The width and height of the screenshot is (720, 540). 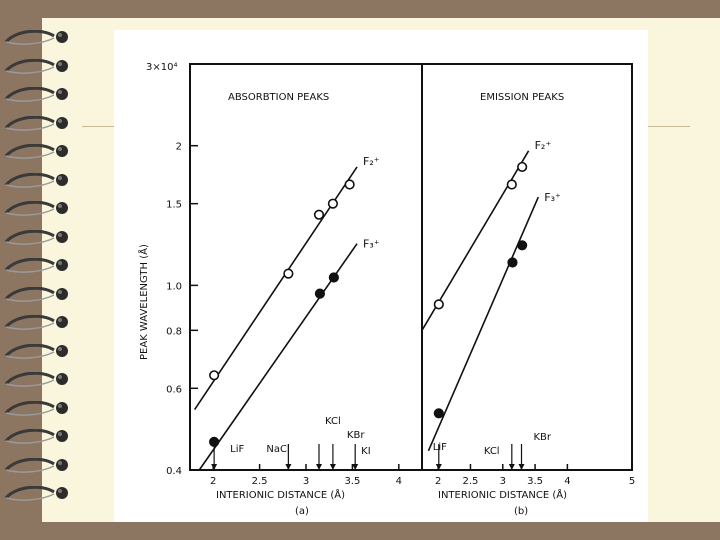 What do you see at coordinates (522, 97) in the screenshot?
I see `panel-b-title: EMISSION PEAKS` at bounding box center [522, 97].